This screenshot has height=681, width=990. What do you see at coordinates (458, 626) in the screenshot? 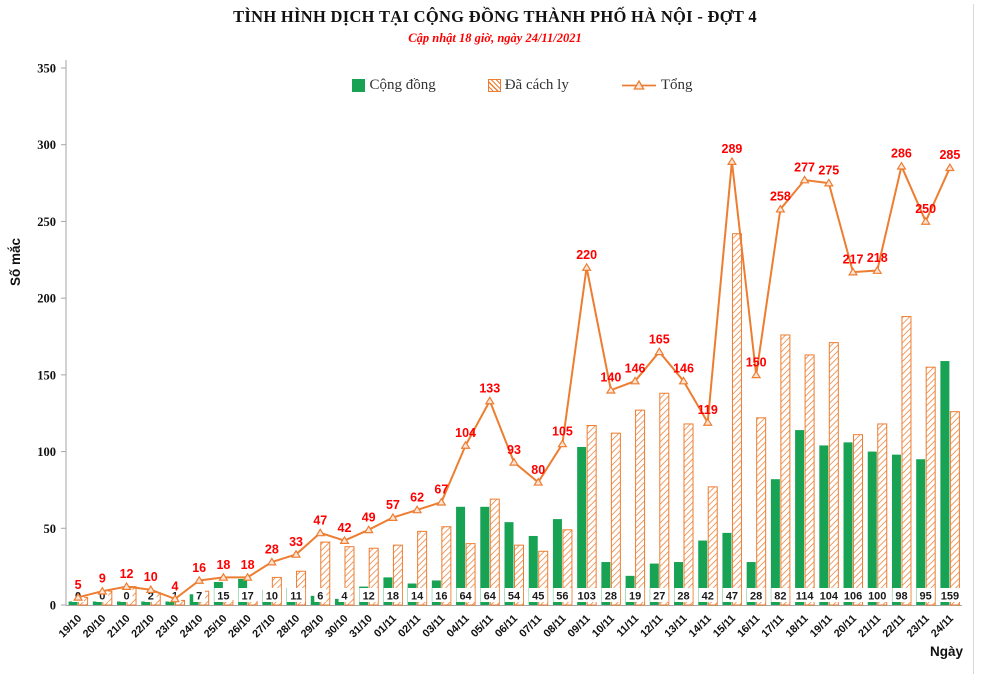
I see `x-date-label: 04/11` at bounding box center [458, 626].